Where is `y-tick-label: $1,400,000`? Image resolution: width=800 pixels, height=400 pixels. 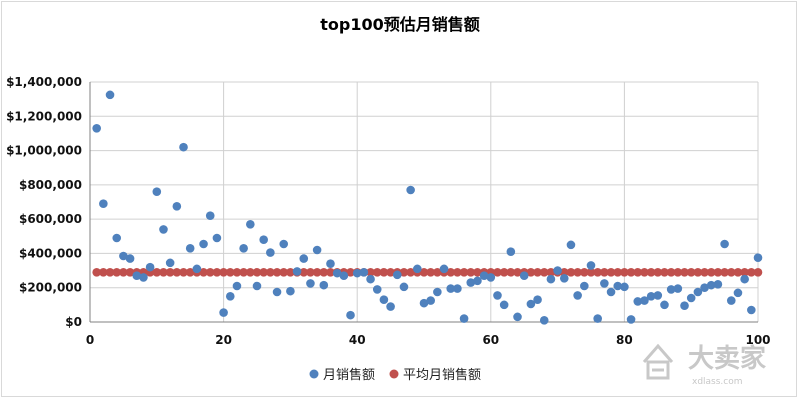
y-tick-label: $1,400,000 is located at coordinates (44, 82).